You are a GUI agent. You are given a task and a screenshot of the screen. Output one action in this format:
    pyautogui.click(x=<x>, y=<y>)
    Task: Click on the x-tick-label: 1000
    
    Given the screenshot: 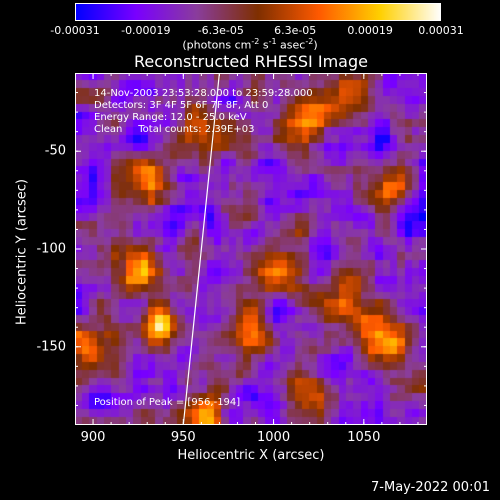 What is the action you would take?
    pyautogui.click(x=274, y=437)
    